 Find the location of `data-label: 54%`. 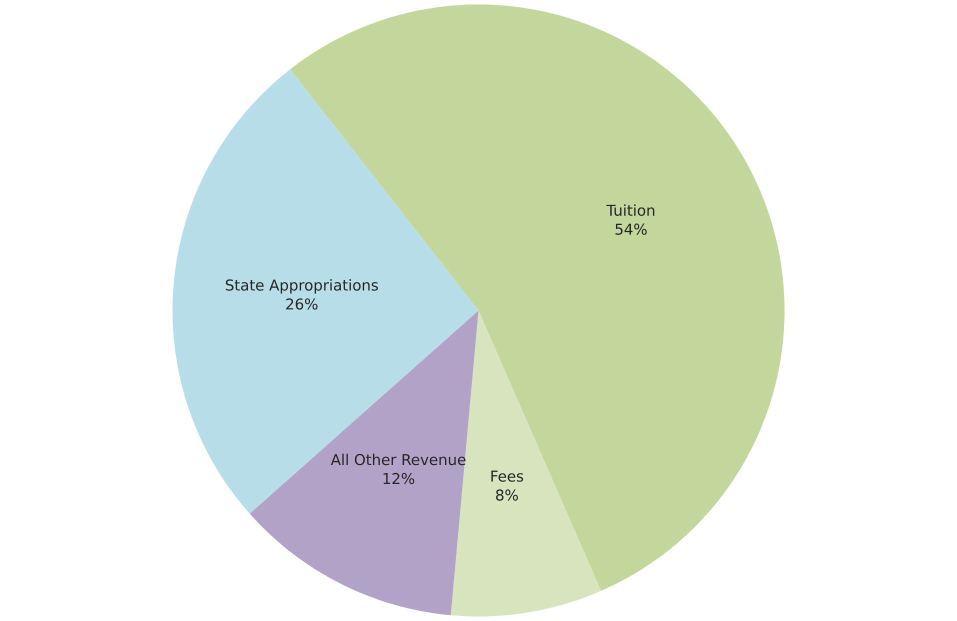

data-label: 54% is located at coordinates (631, 229).